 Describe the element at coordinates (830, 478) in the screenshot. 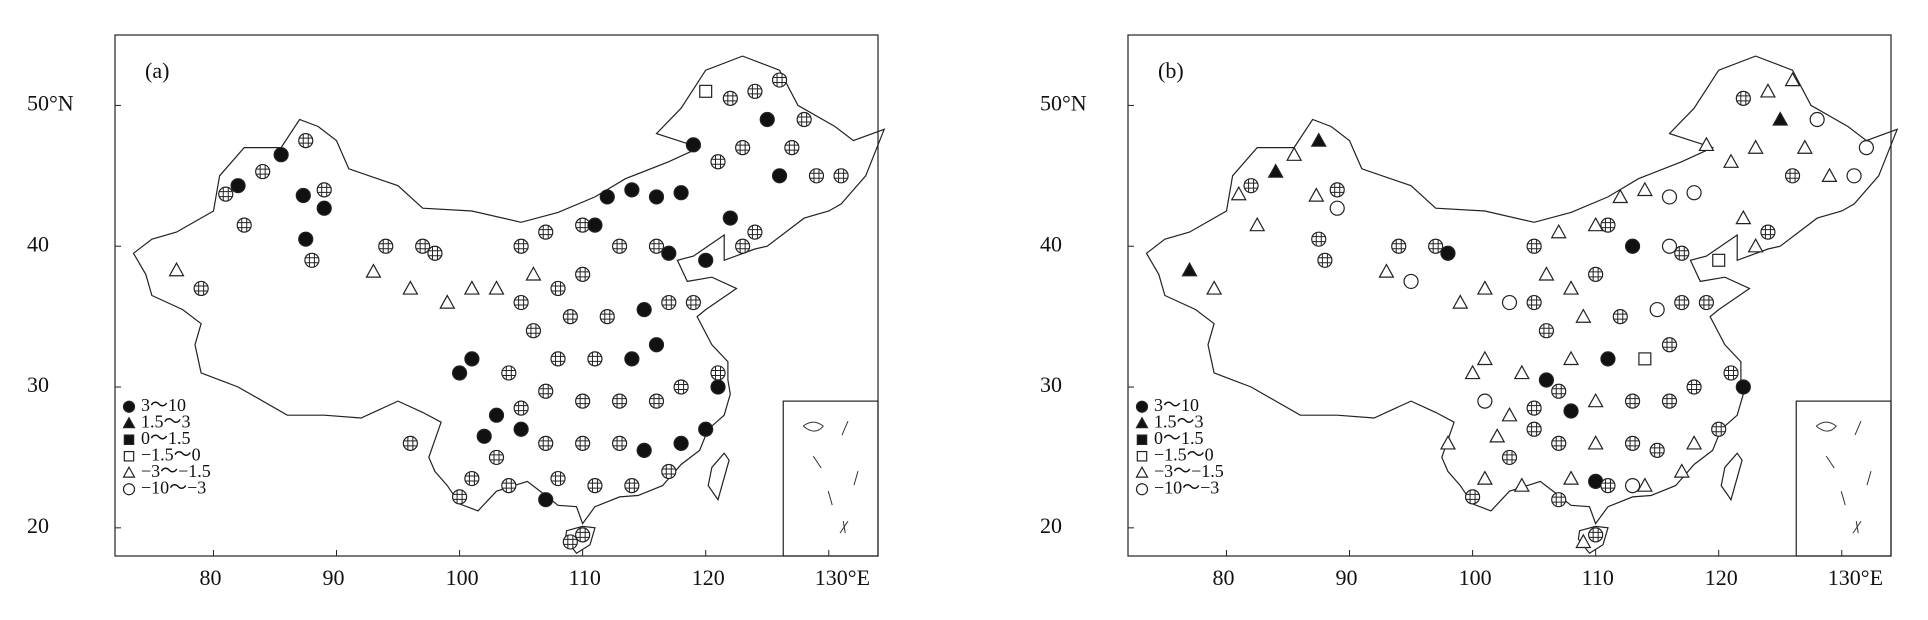

I see `inset-frame` at that location.